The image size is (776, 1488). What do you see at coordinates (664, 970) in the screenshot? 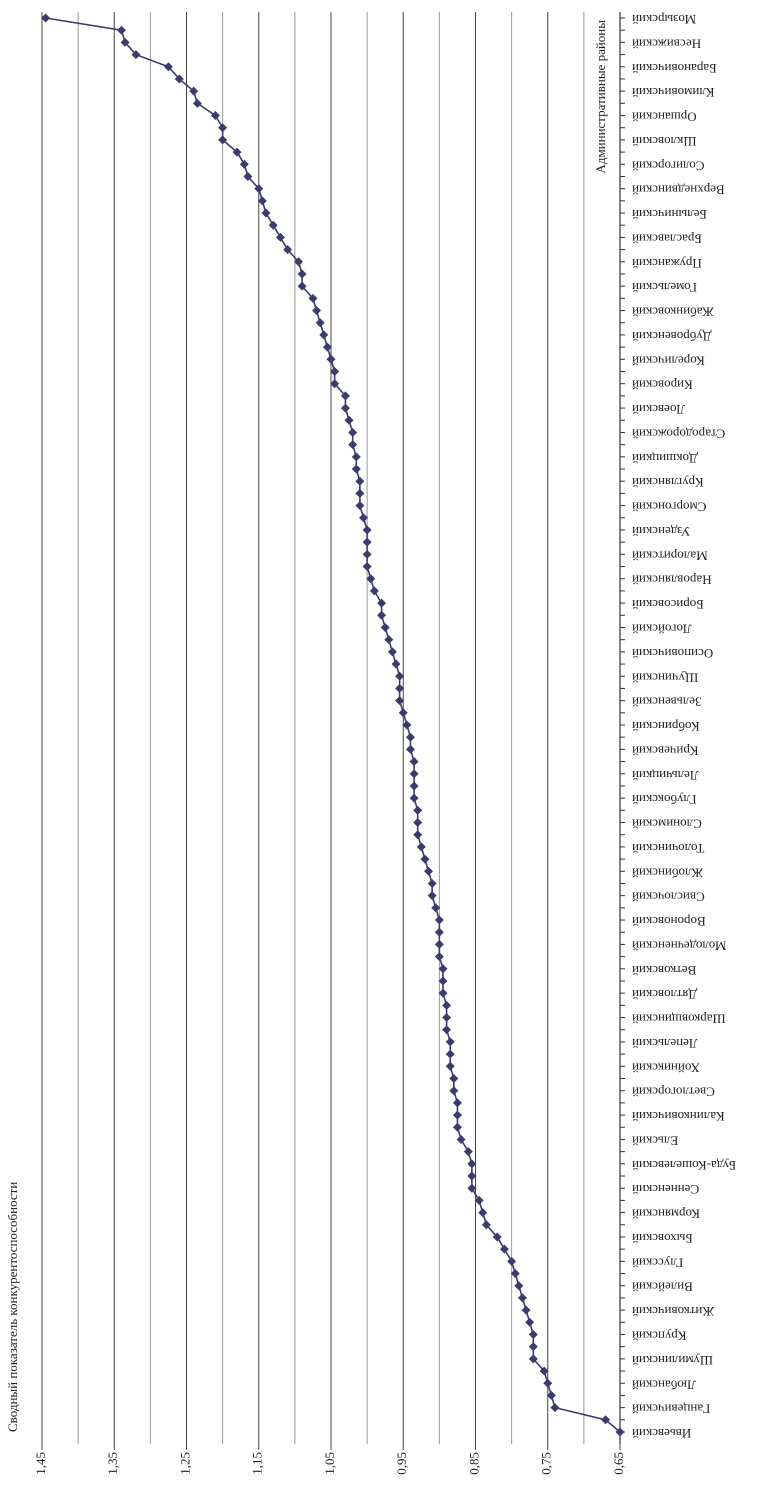
I see `x-tick-label: Ветковский` at bounding box center [664, 970].